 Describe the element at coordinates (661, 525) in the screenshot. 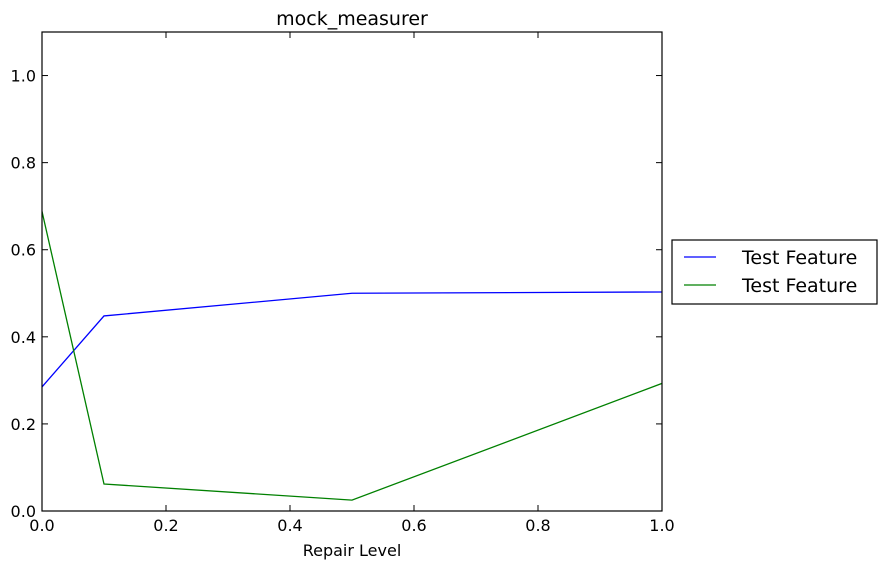

I see `x-tick-label: 1.0` at that location.